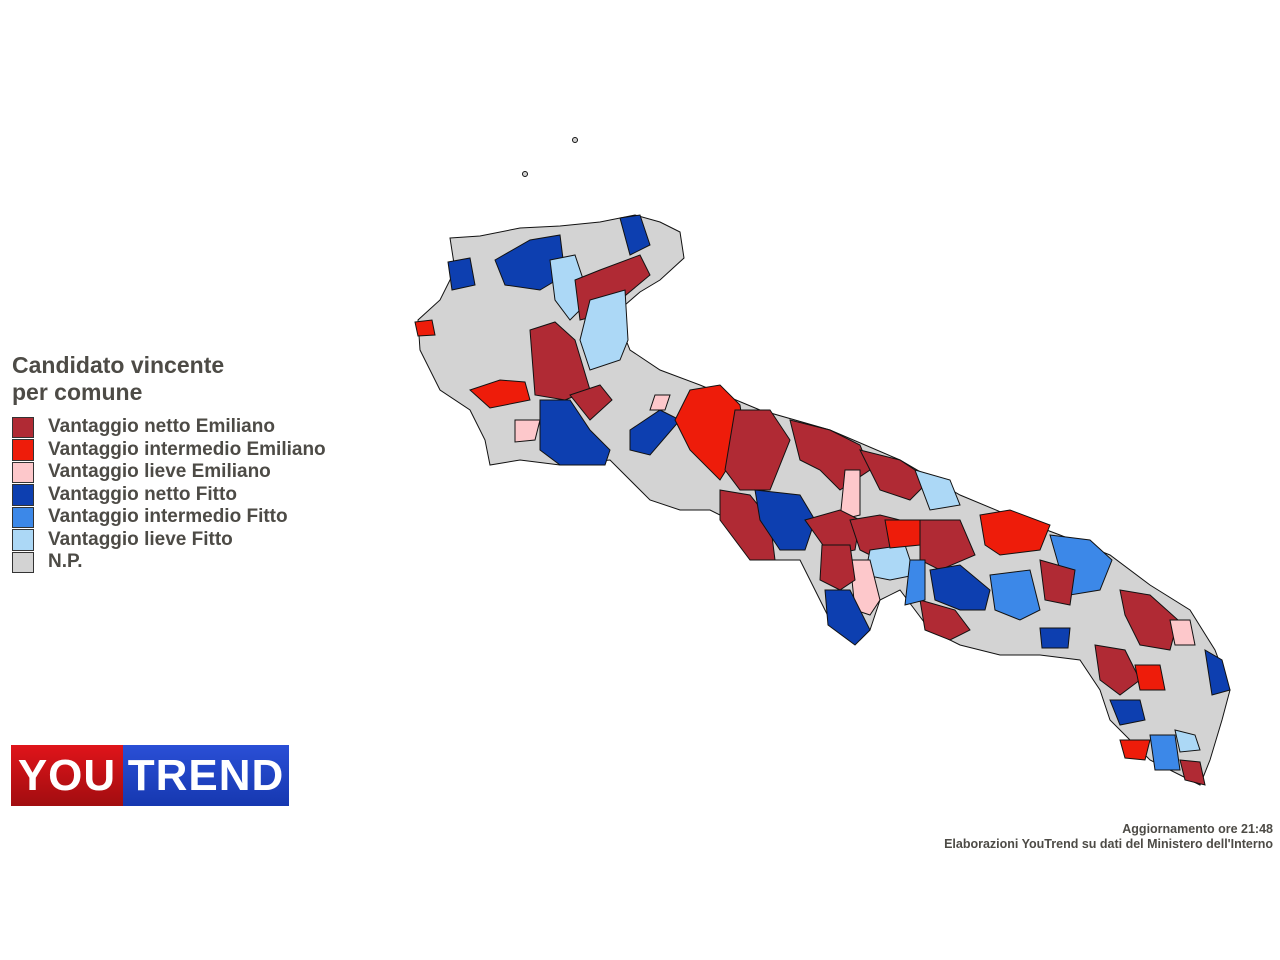  Describe the element at coordinates (169, 379) in the screenshot. I see `legend-title: Candidato vincente per comune` at that location.